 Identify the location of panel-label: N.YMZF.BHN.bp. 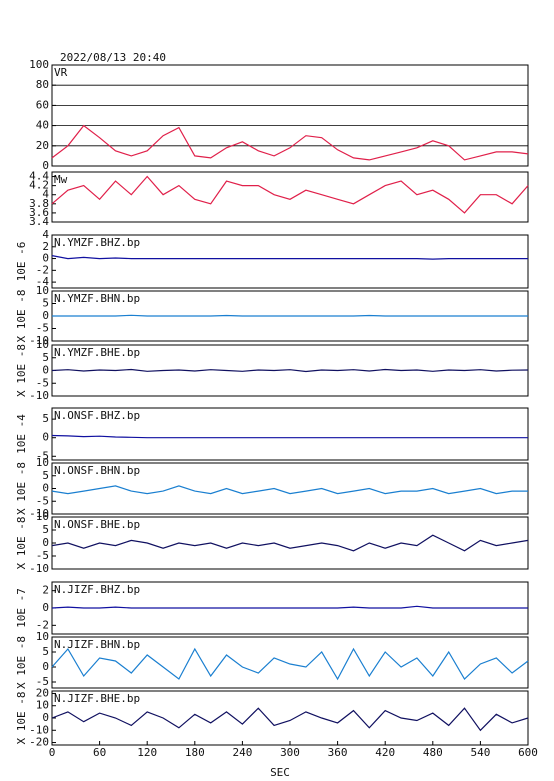
(97, 298).